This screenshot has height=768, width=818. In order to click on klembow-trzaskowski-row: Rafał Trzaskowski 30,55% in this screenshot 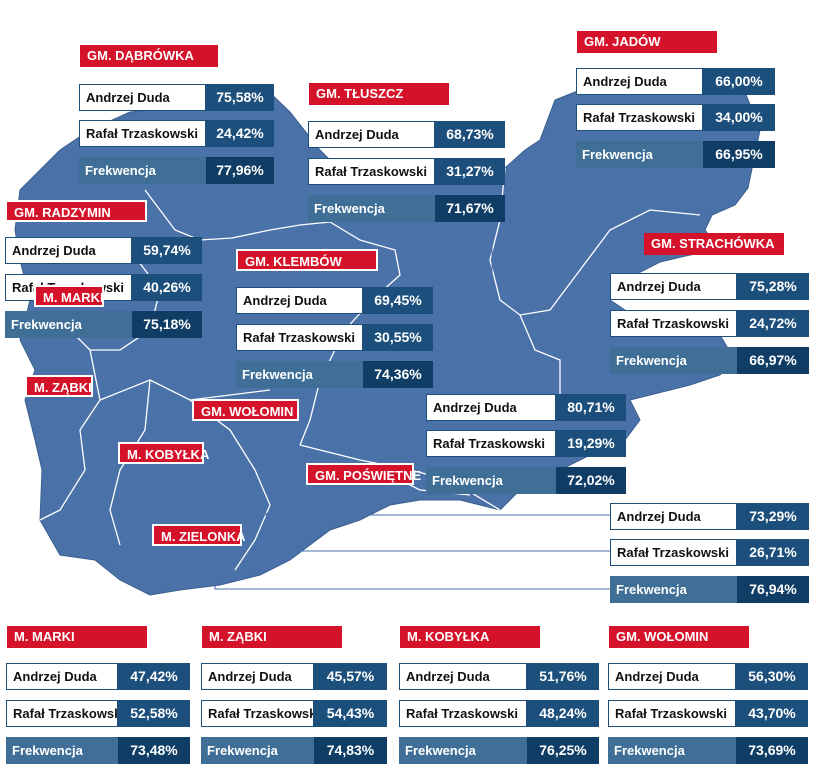, I will do `click(334, 337)`.